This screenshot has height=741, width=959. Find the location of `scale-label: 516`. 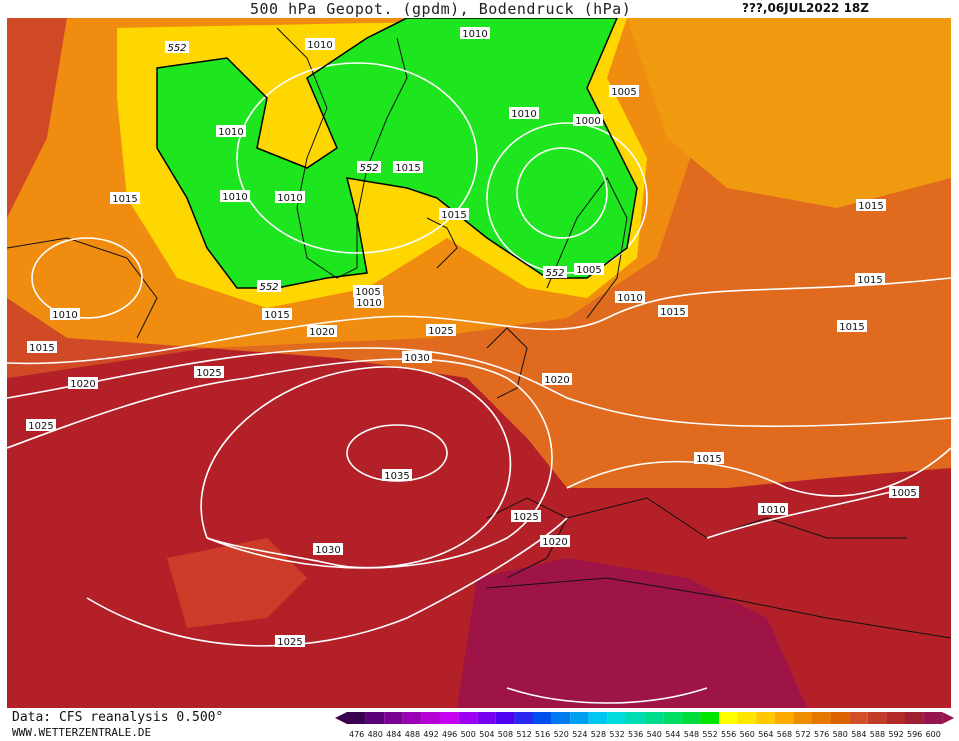

scale-label: 516 is located at coordinates (542, 734).